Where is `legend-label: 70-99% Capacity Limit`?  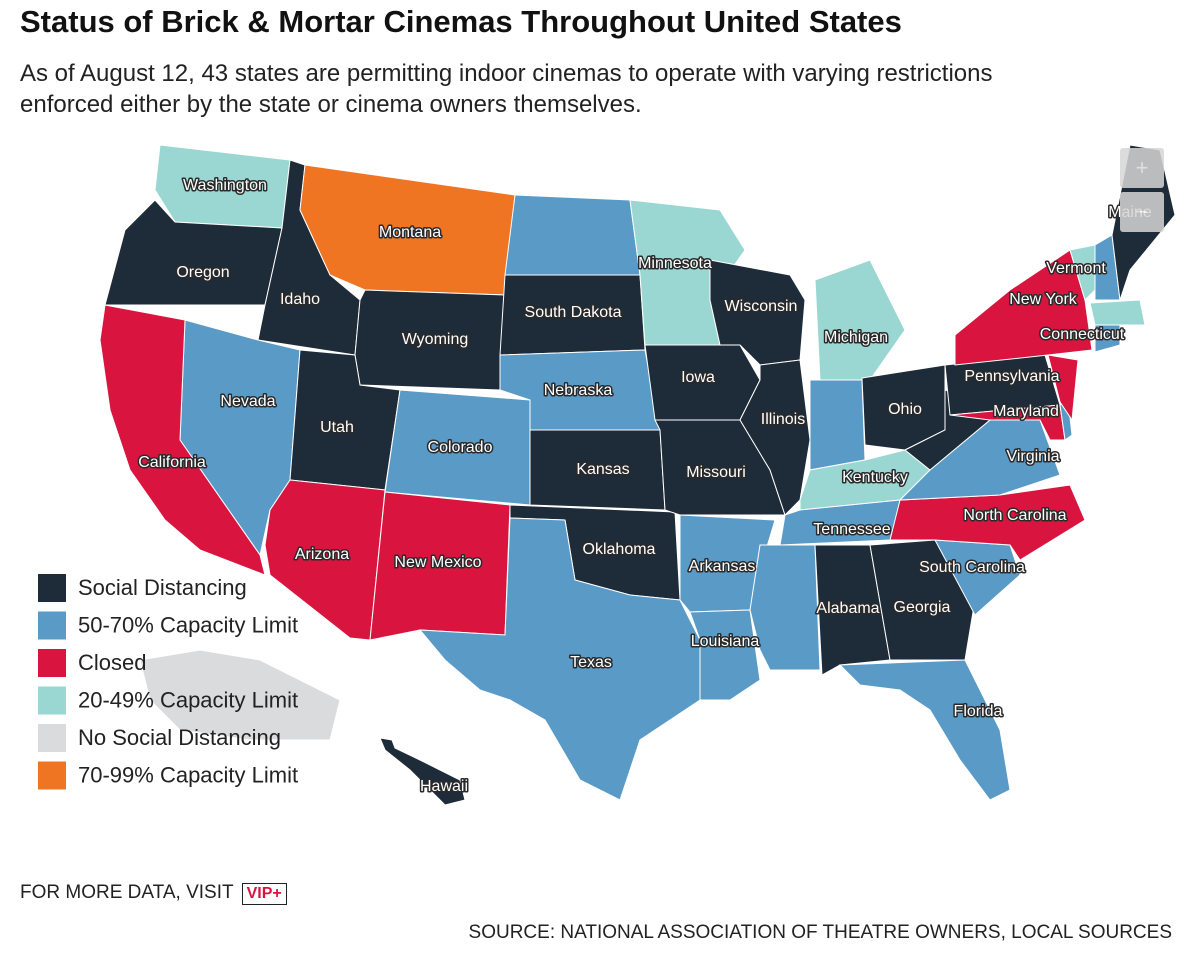
legend-label: 70-99% Capacity Limit is located at coordinates (188, 774).